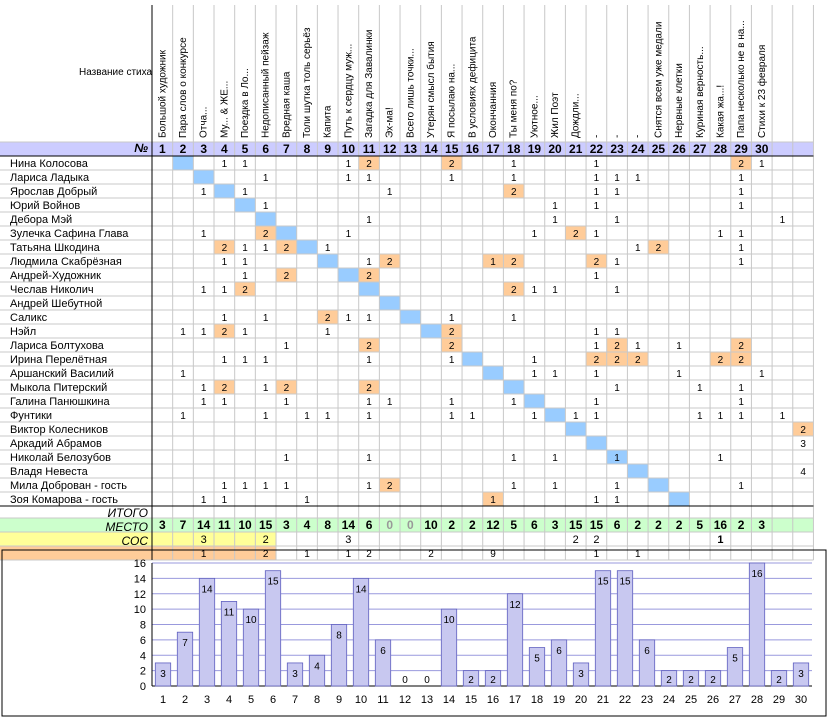 This screenshot has width=830, height=720. What do you see at coordinates (317, 666) in the screenshot?
I see `bar-value-label: 4` at bounding box center [317, 666].